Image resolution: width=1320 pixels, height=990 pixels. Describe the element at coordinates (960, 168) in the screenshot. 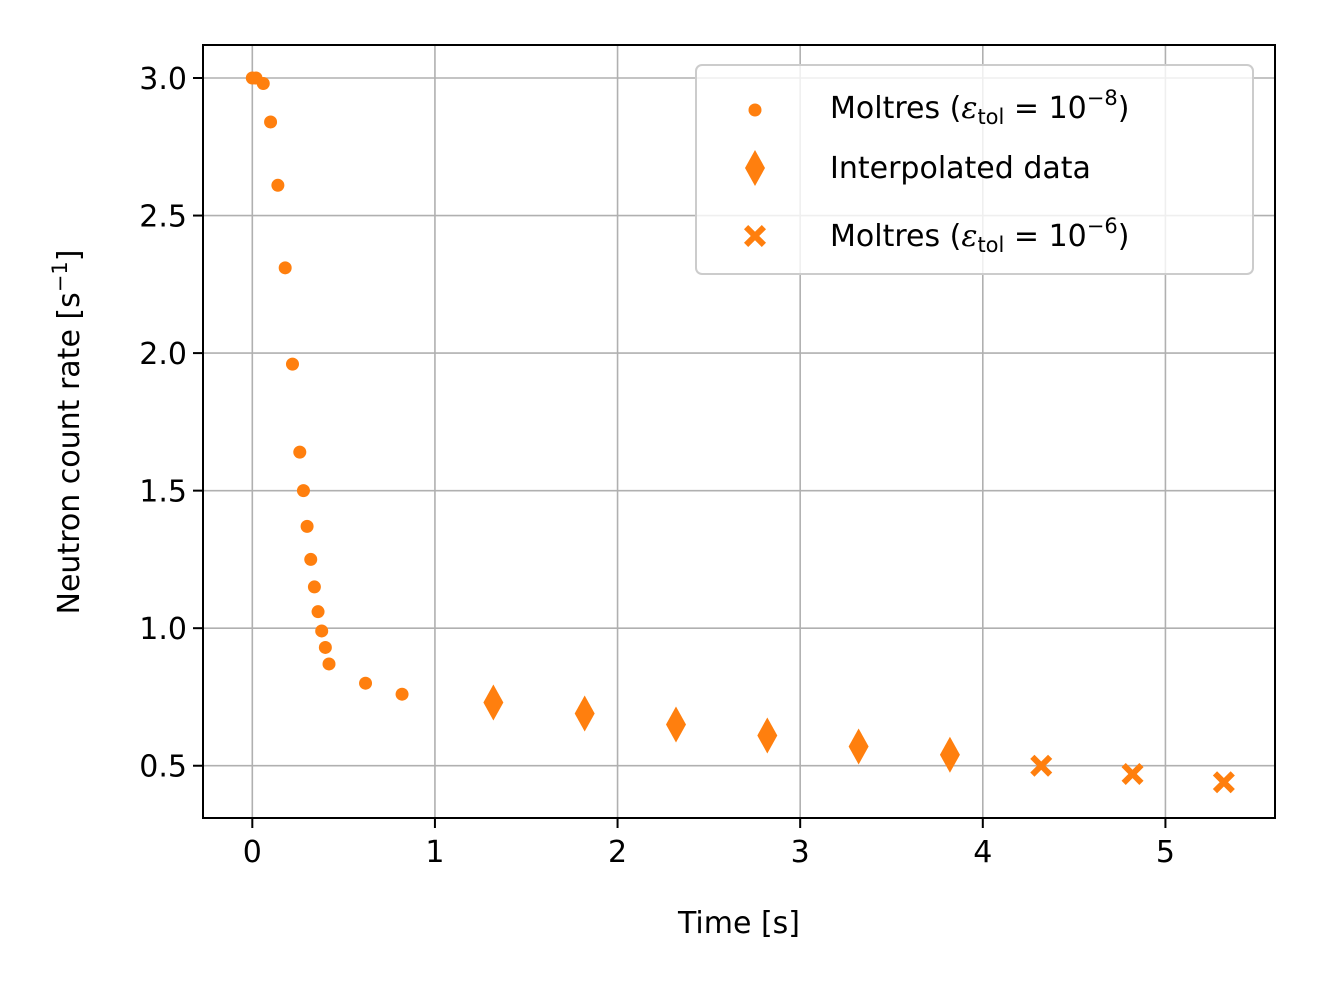

I see `legend-label-interpolated: Interpolated data` at that location.